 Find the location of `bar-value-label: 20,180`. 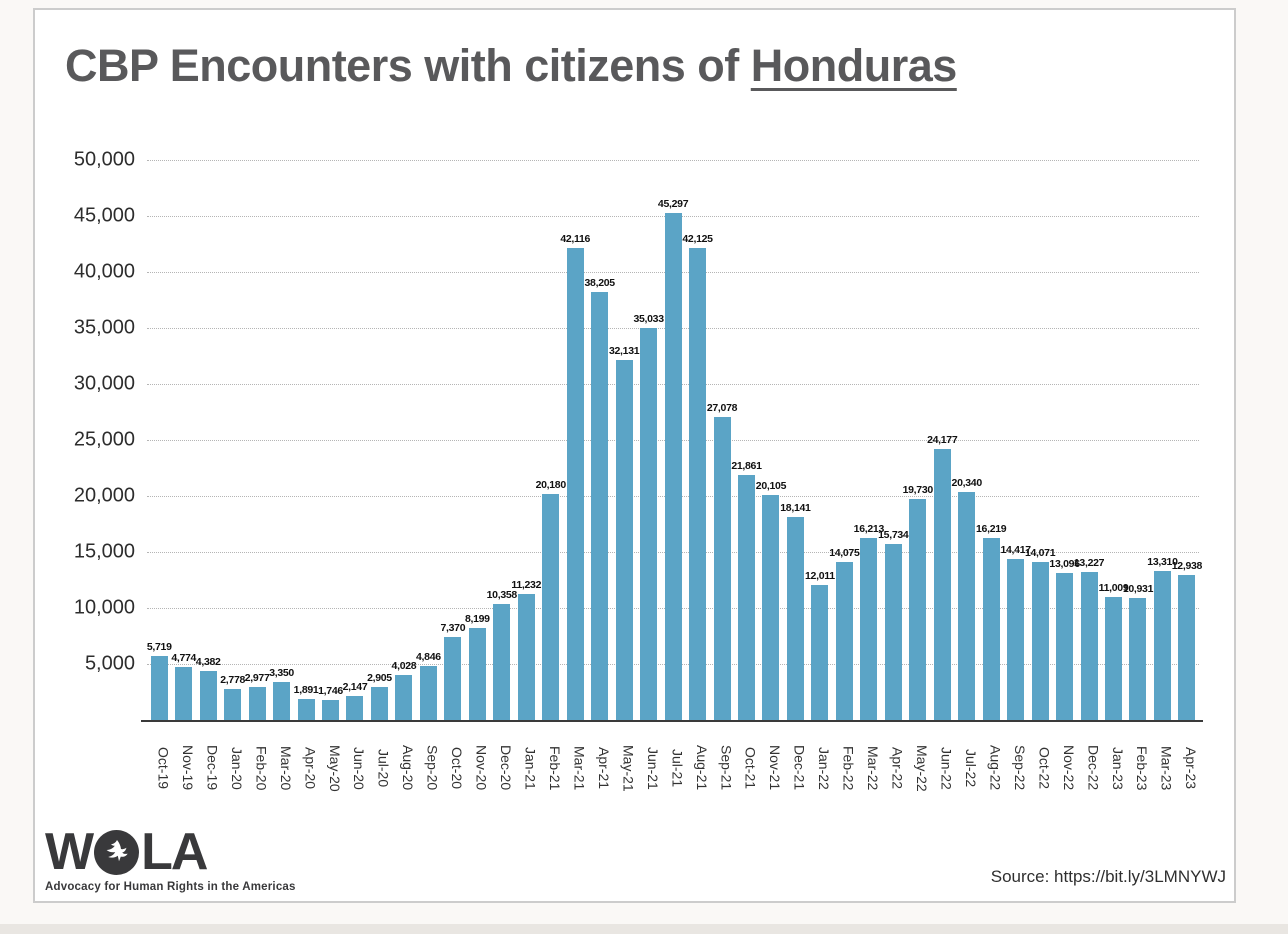

bar-value-label: 20,180 is located at coordinates (551, 485).